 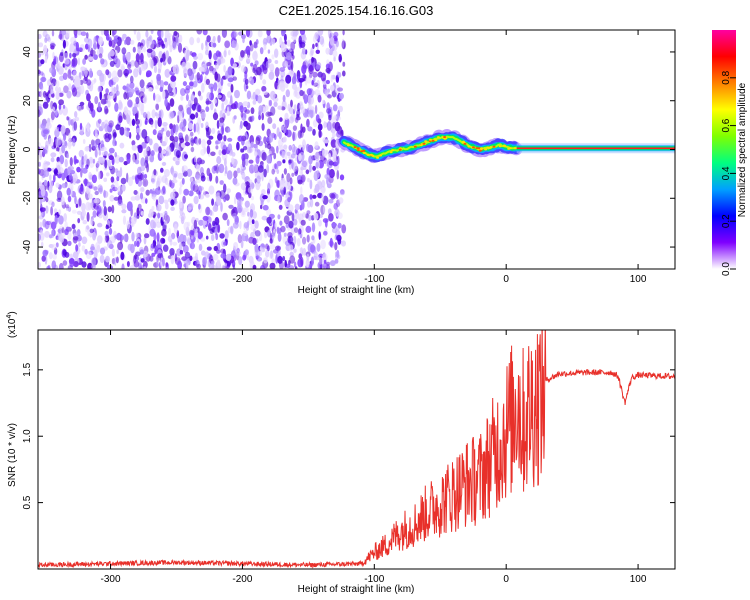 I want to click on y-tick-label: 1.0, so click(x=27, y=436).